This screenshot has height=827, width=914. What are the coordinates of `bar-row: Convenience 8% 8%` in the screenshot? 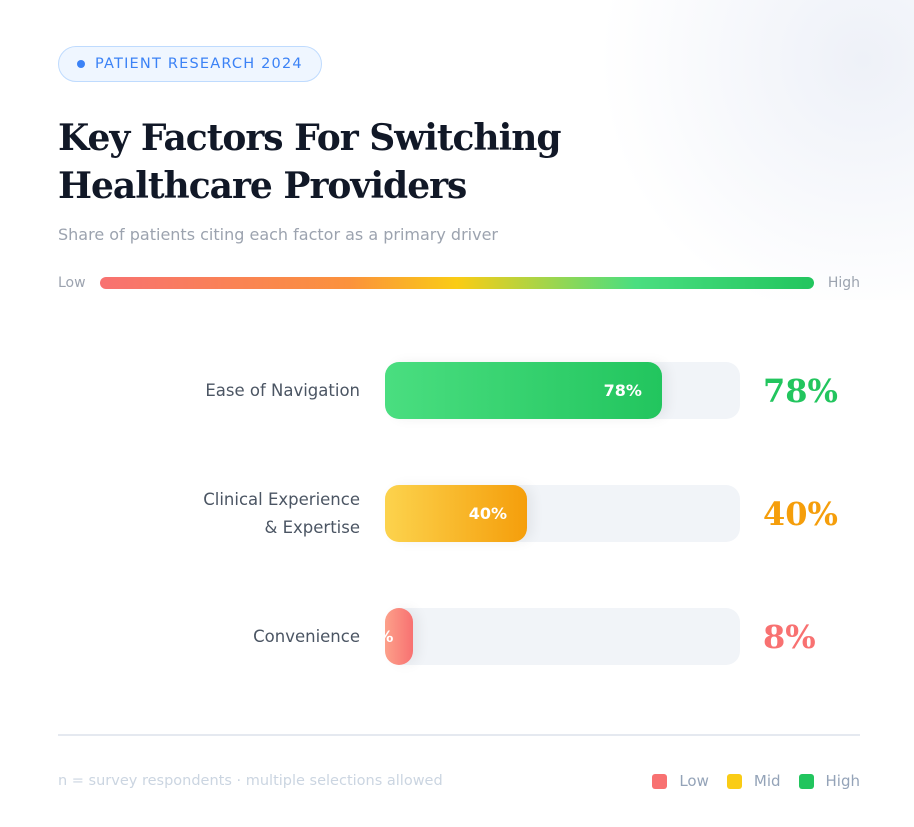 It's located at (457, 636).